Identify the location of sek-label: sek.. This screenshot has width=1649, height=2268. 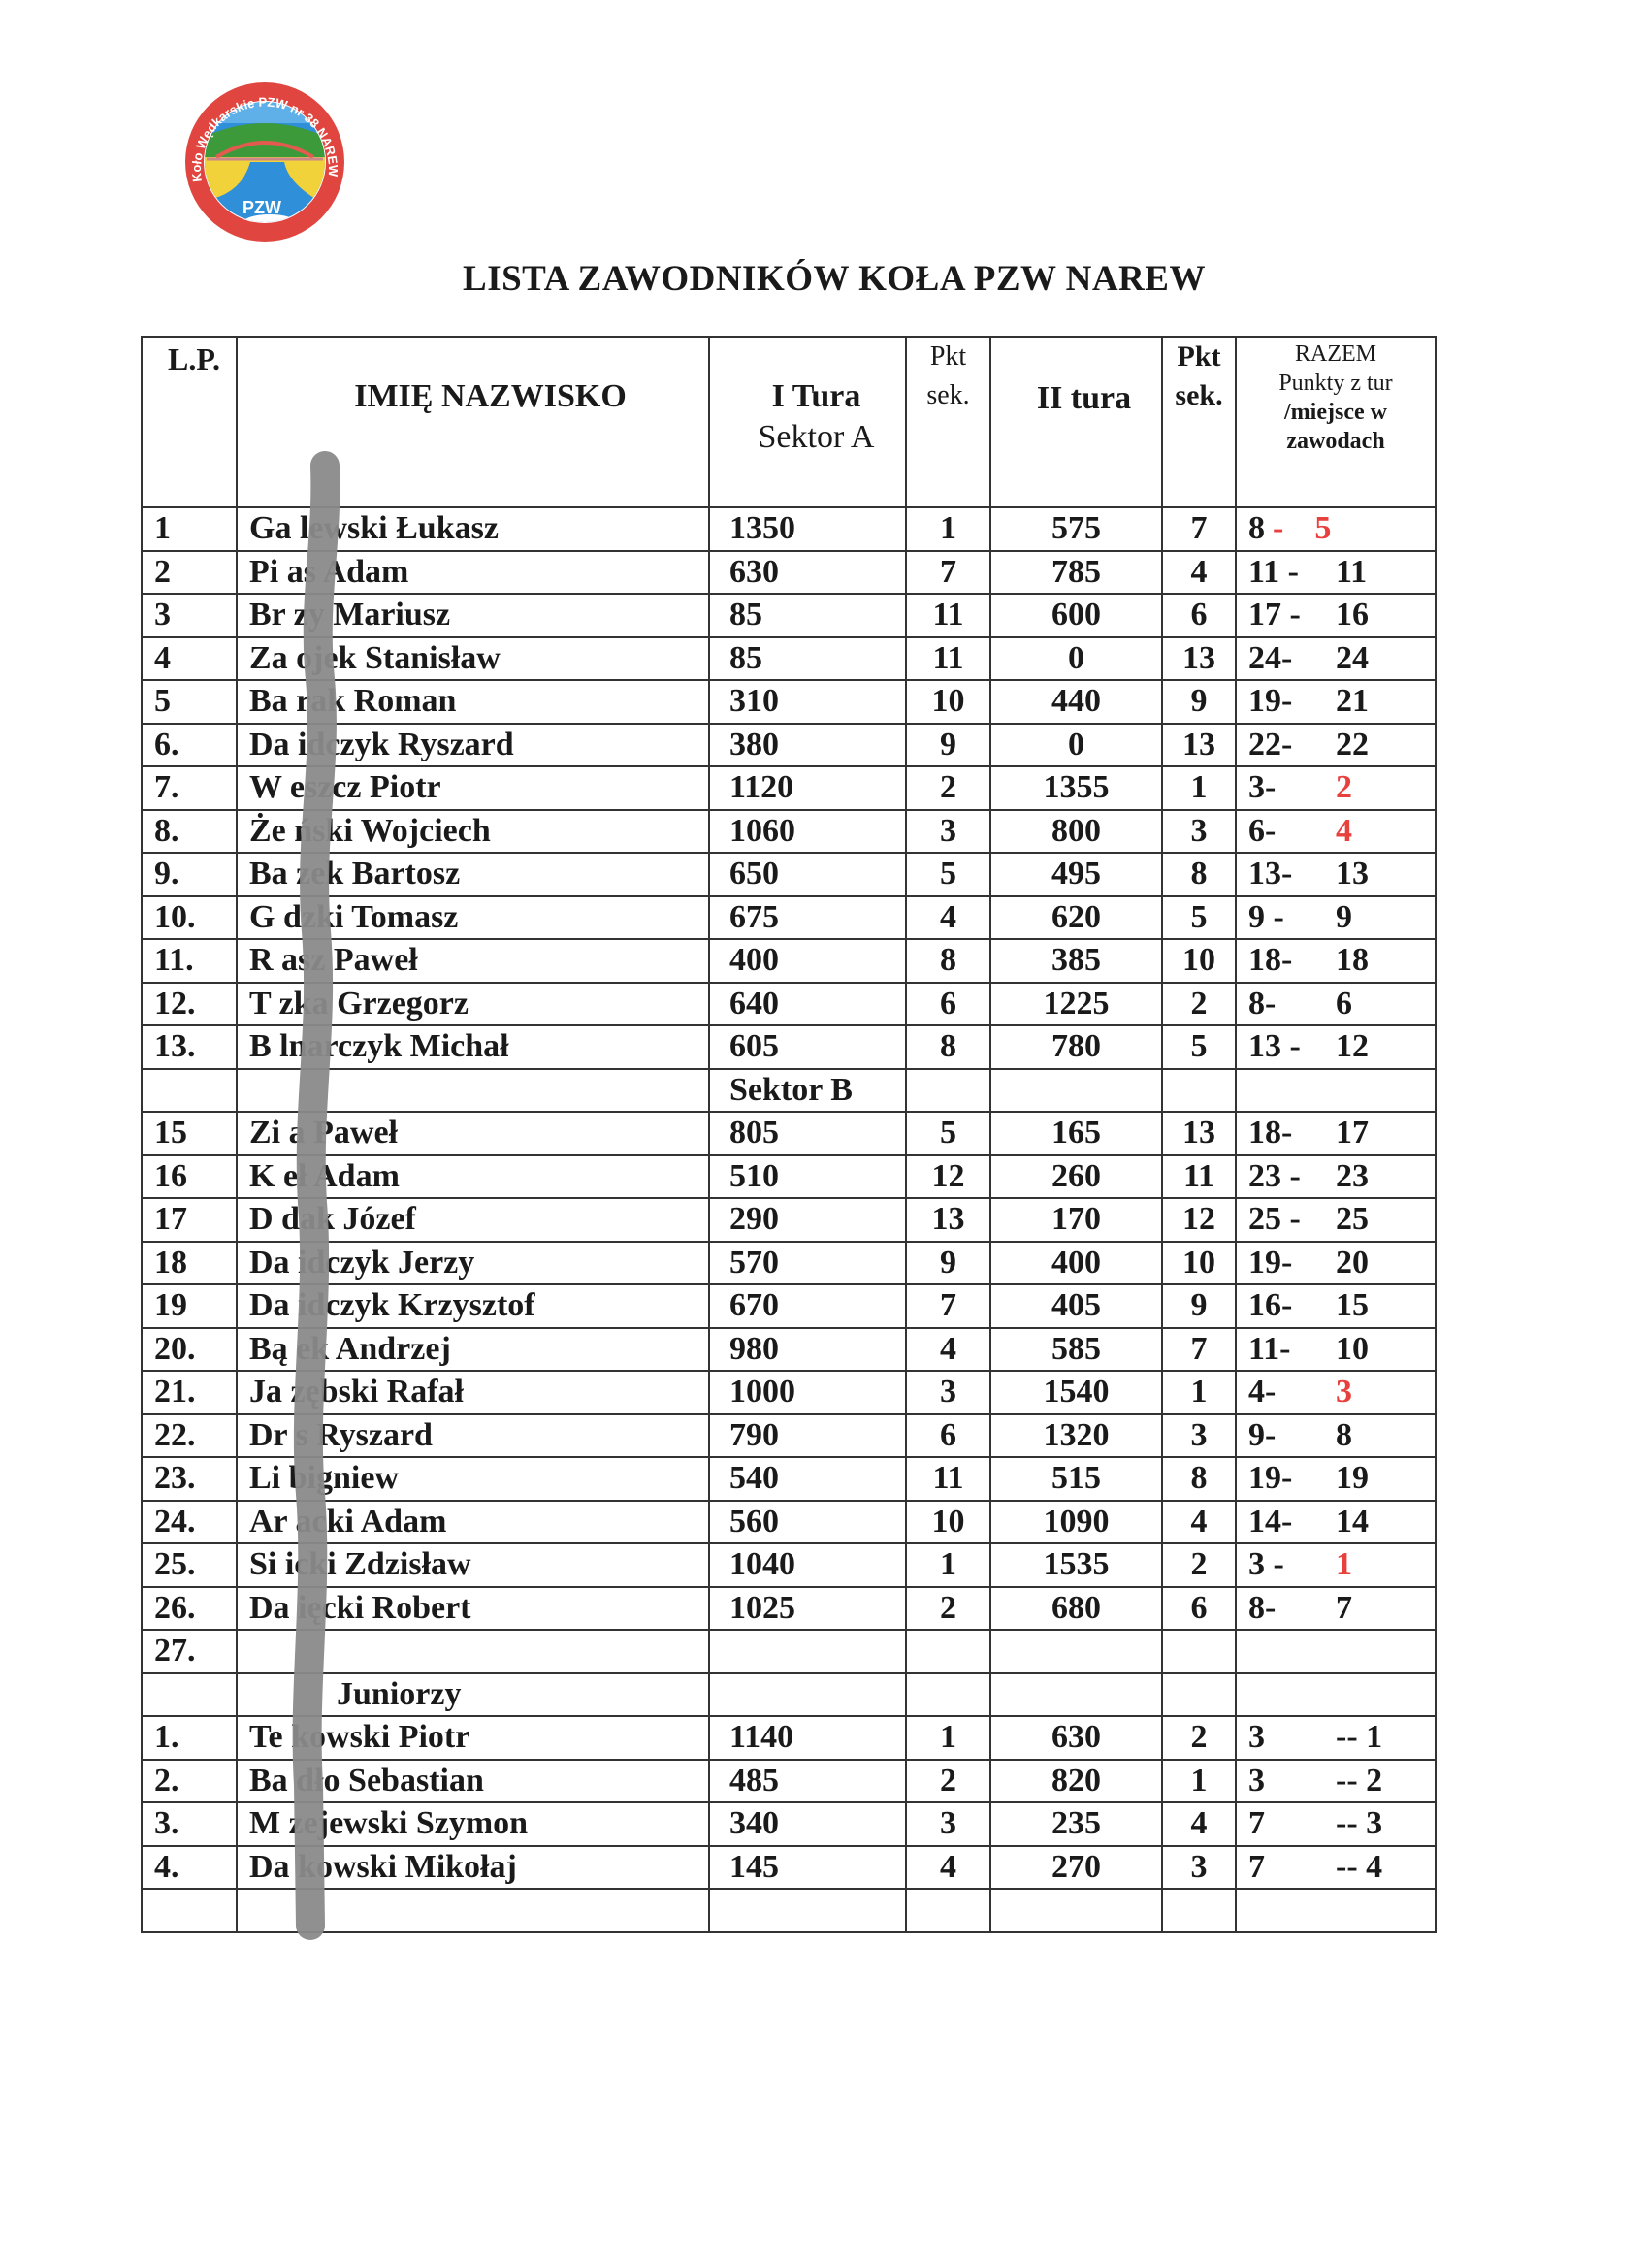
(948, 395).